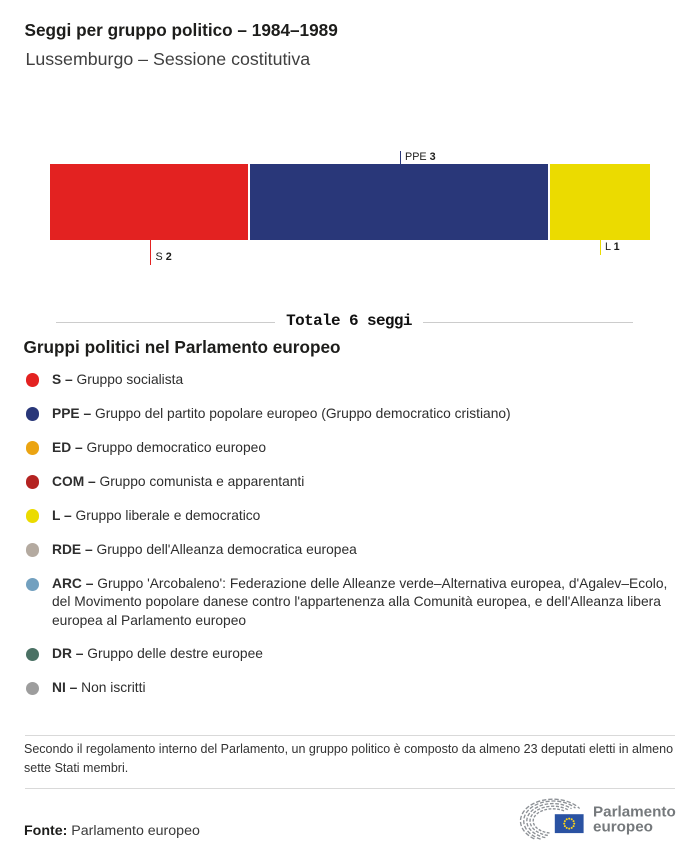 The width and height of the screenshot is (700, 856). I want to click on svg-text: europeo, so click(623, 827).